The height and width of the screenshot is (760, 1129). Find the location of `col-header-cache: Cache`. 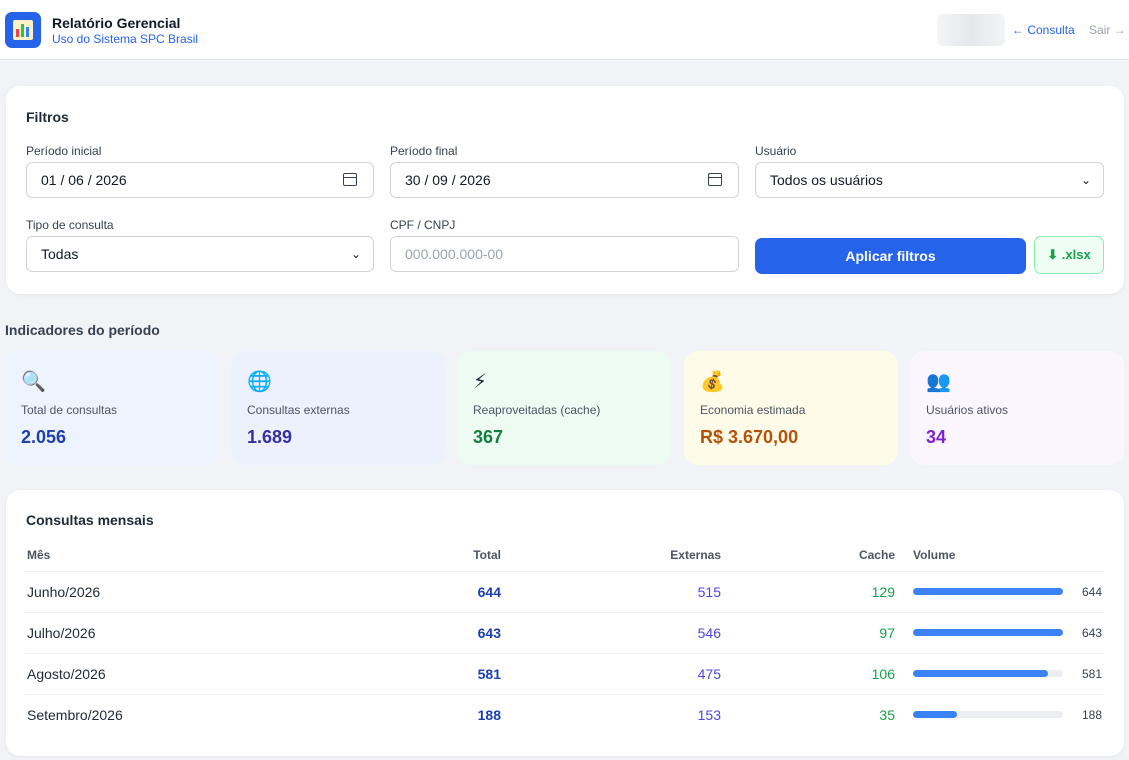

col-header-cache: Cache is located at coordinates (876, 555).